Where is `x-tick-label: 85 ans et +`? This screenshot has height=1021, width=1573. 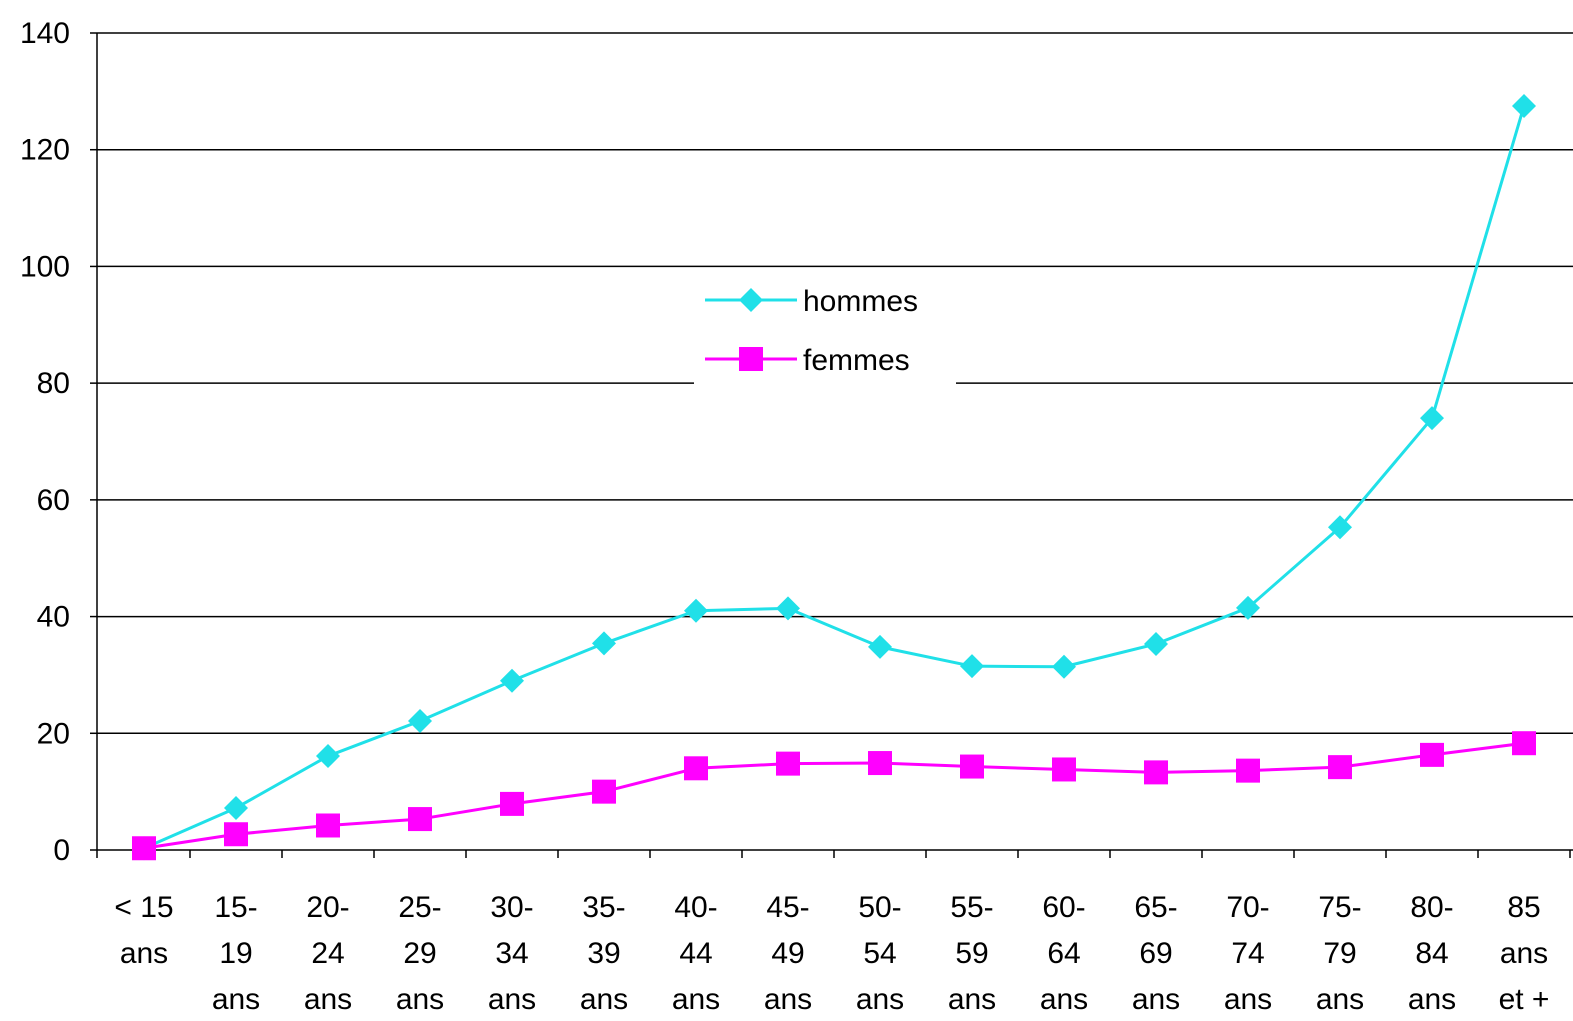
x-tick-label: 85 ans et + is located at coordinates (1524, 953).